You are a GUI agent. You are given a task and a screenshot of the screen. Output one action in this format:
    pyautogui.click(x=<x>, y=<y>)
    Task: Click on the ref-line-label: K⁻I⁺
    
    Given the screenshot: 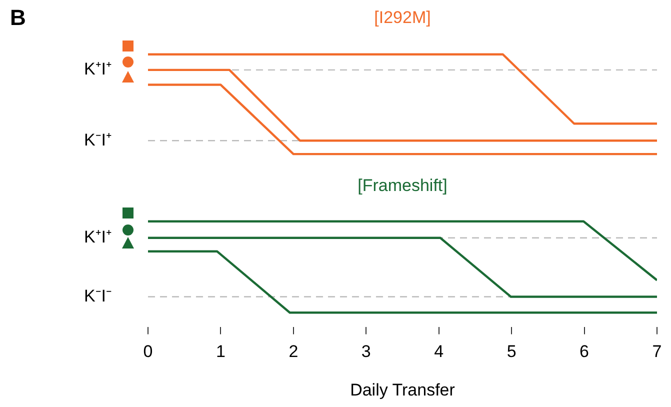 What is the action you would take?
    pyautogui.click(x=98, y=140)
    